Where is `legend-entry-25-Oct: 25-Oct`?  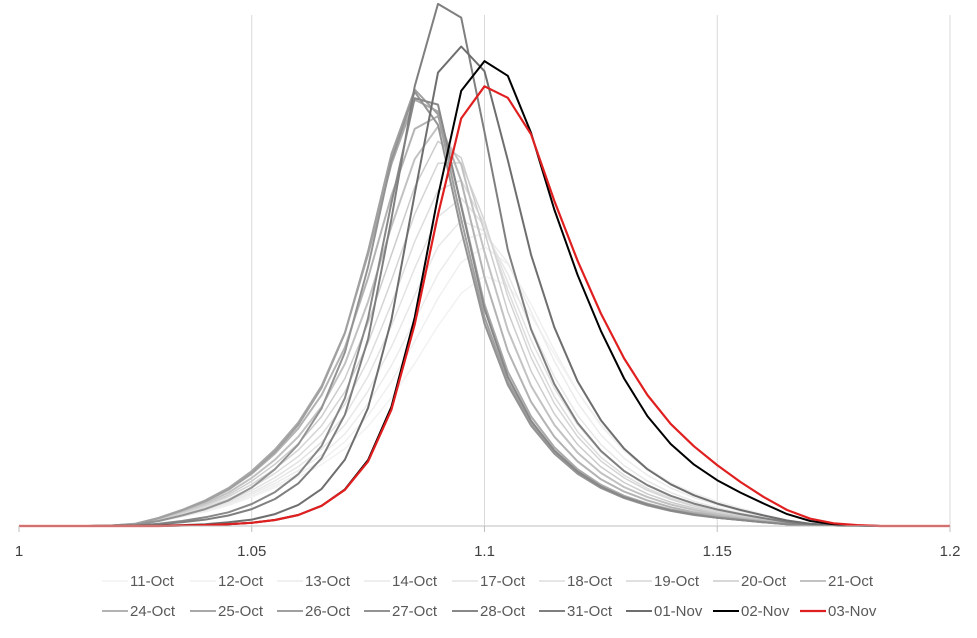 legend-entry-25-Oct: 25-Oct is located at coordinates (227, 611).